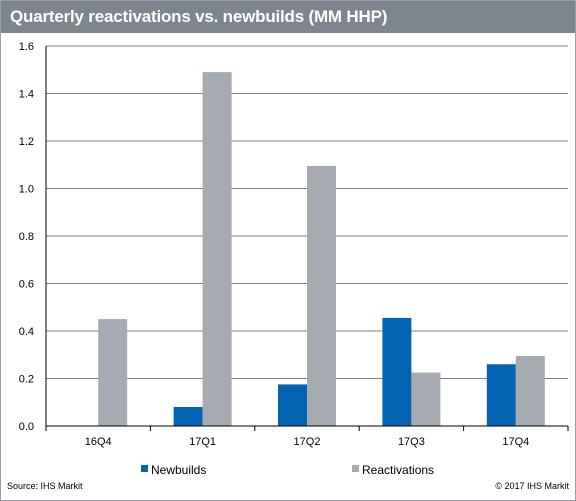 The image size is (576, 501). Describe the element at coordinates (292, 405) in the screenshot. I see `newbuilds-bar-17q2` at that location.